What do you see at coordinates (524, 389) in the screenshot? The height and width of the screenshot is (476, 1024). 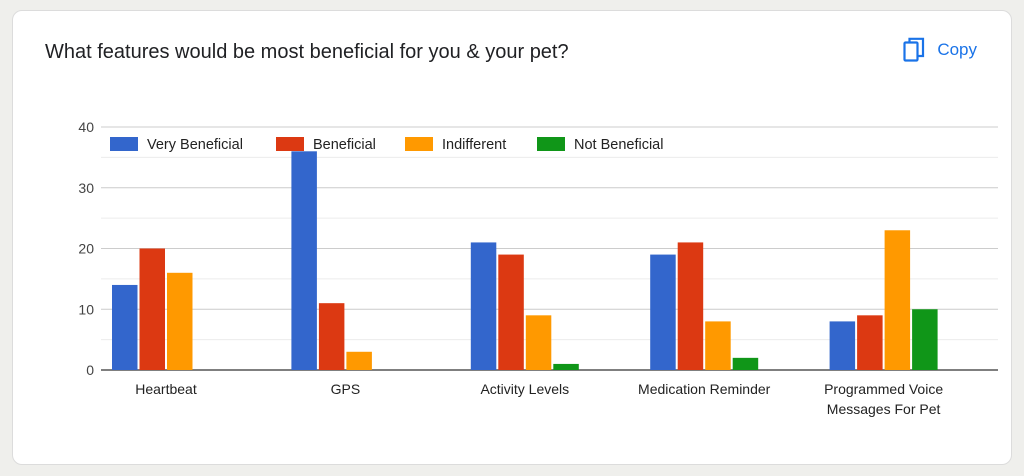 I see `x-tick-label: Activity Levels` at bounding box center [524, 389].